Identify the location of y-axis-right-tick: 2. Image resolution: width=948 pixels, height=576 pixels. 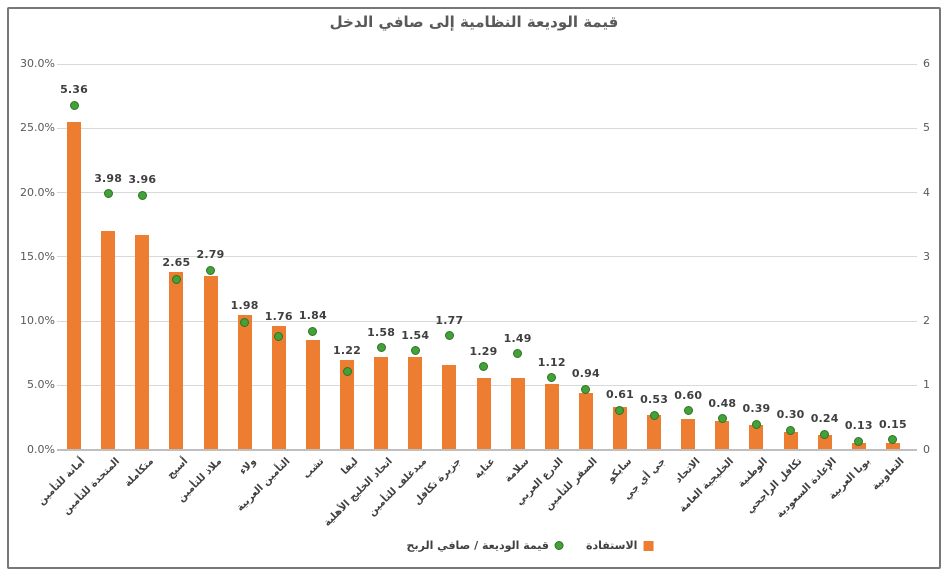
(926, 320).